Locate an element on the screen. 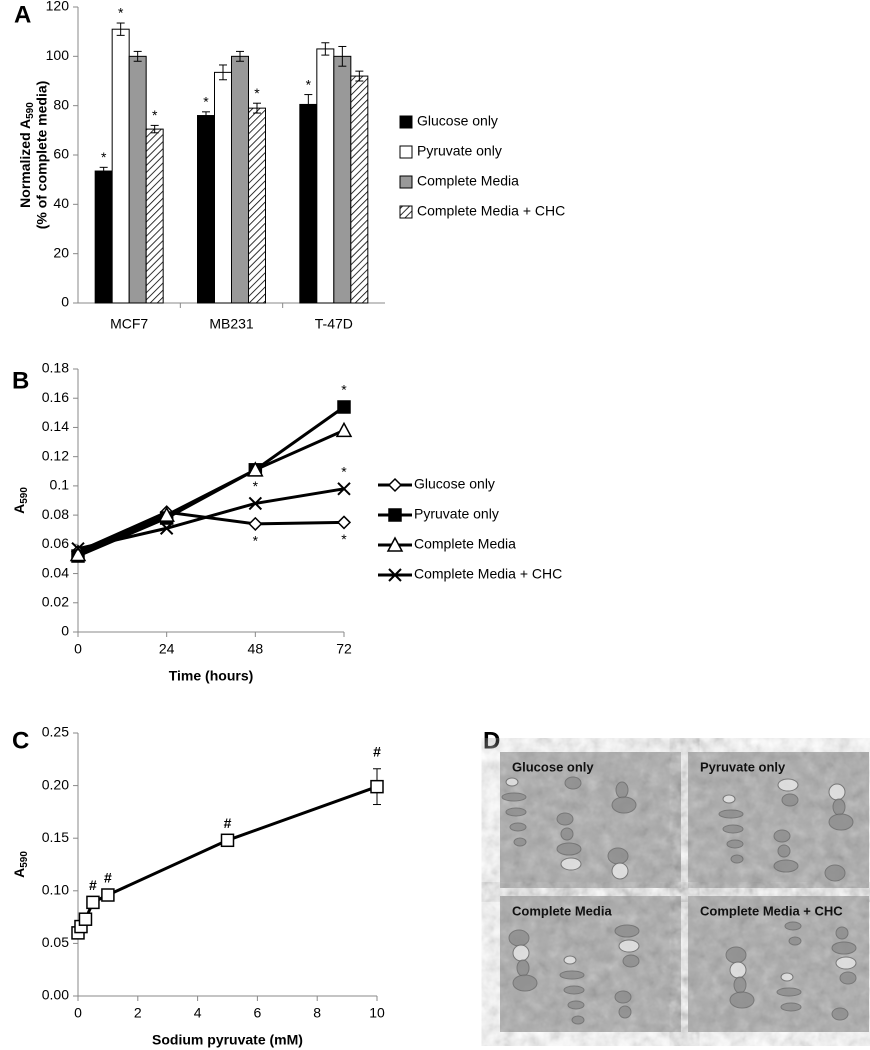 The height and width of the screenshot is (1050, 870). y-axis-label-line2: (% of complete media) is located at coordinates (42, 155).